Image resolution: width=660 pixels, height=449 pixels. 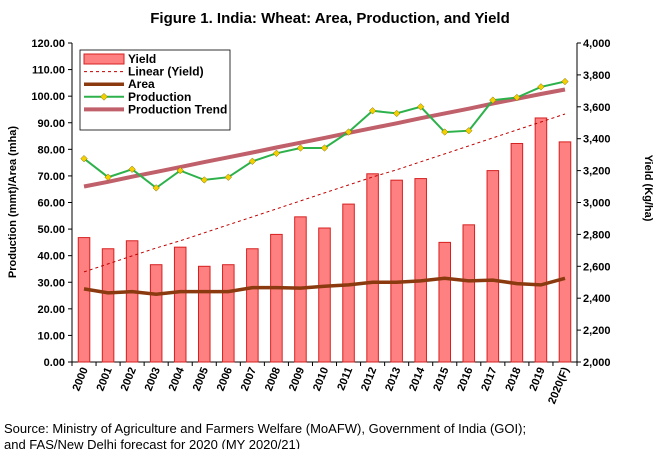 What do you see at coordinates (104, 59) in the screenshot?
I see `legend-swatch-yield` at bounding box center [104, 59].